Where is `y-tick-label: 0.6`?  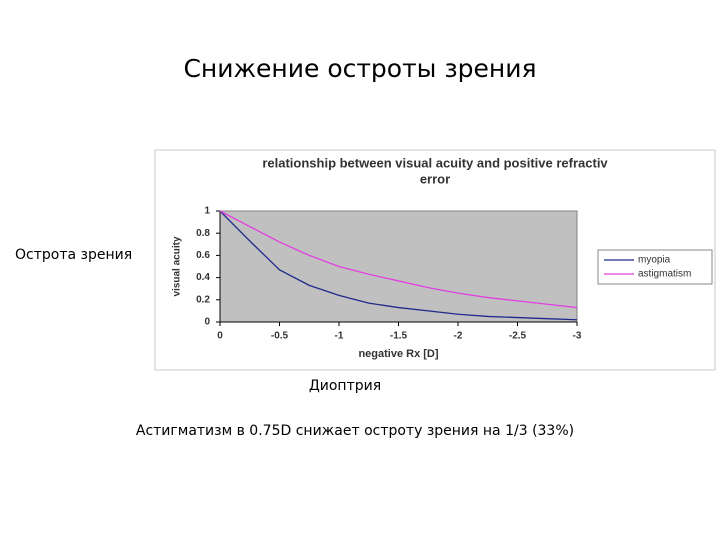
y-tick-label: 0.6 is located at coordinates (203, 255).